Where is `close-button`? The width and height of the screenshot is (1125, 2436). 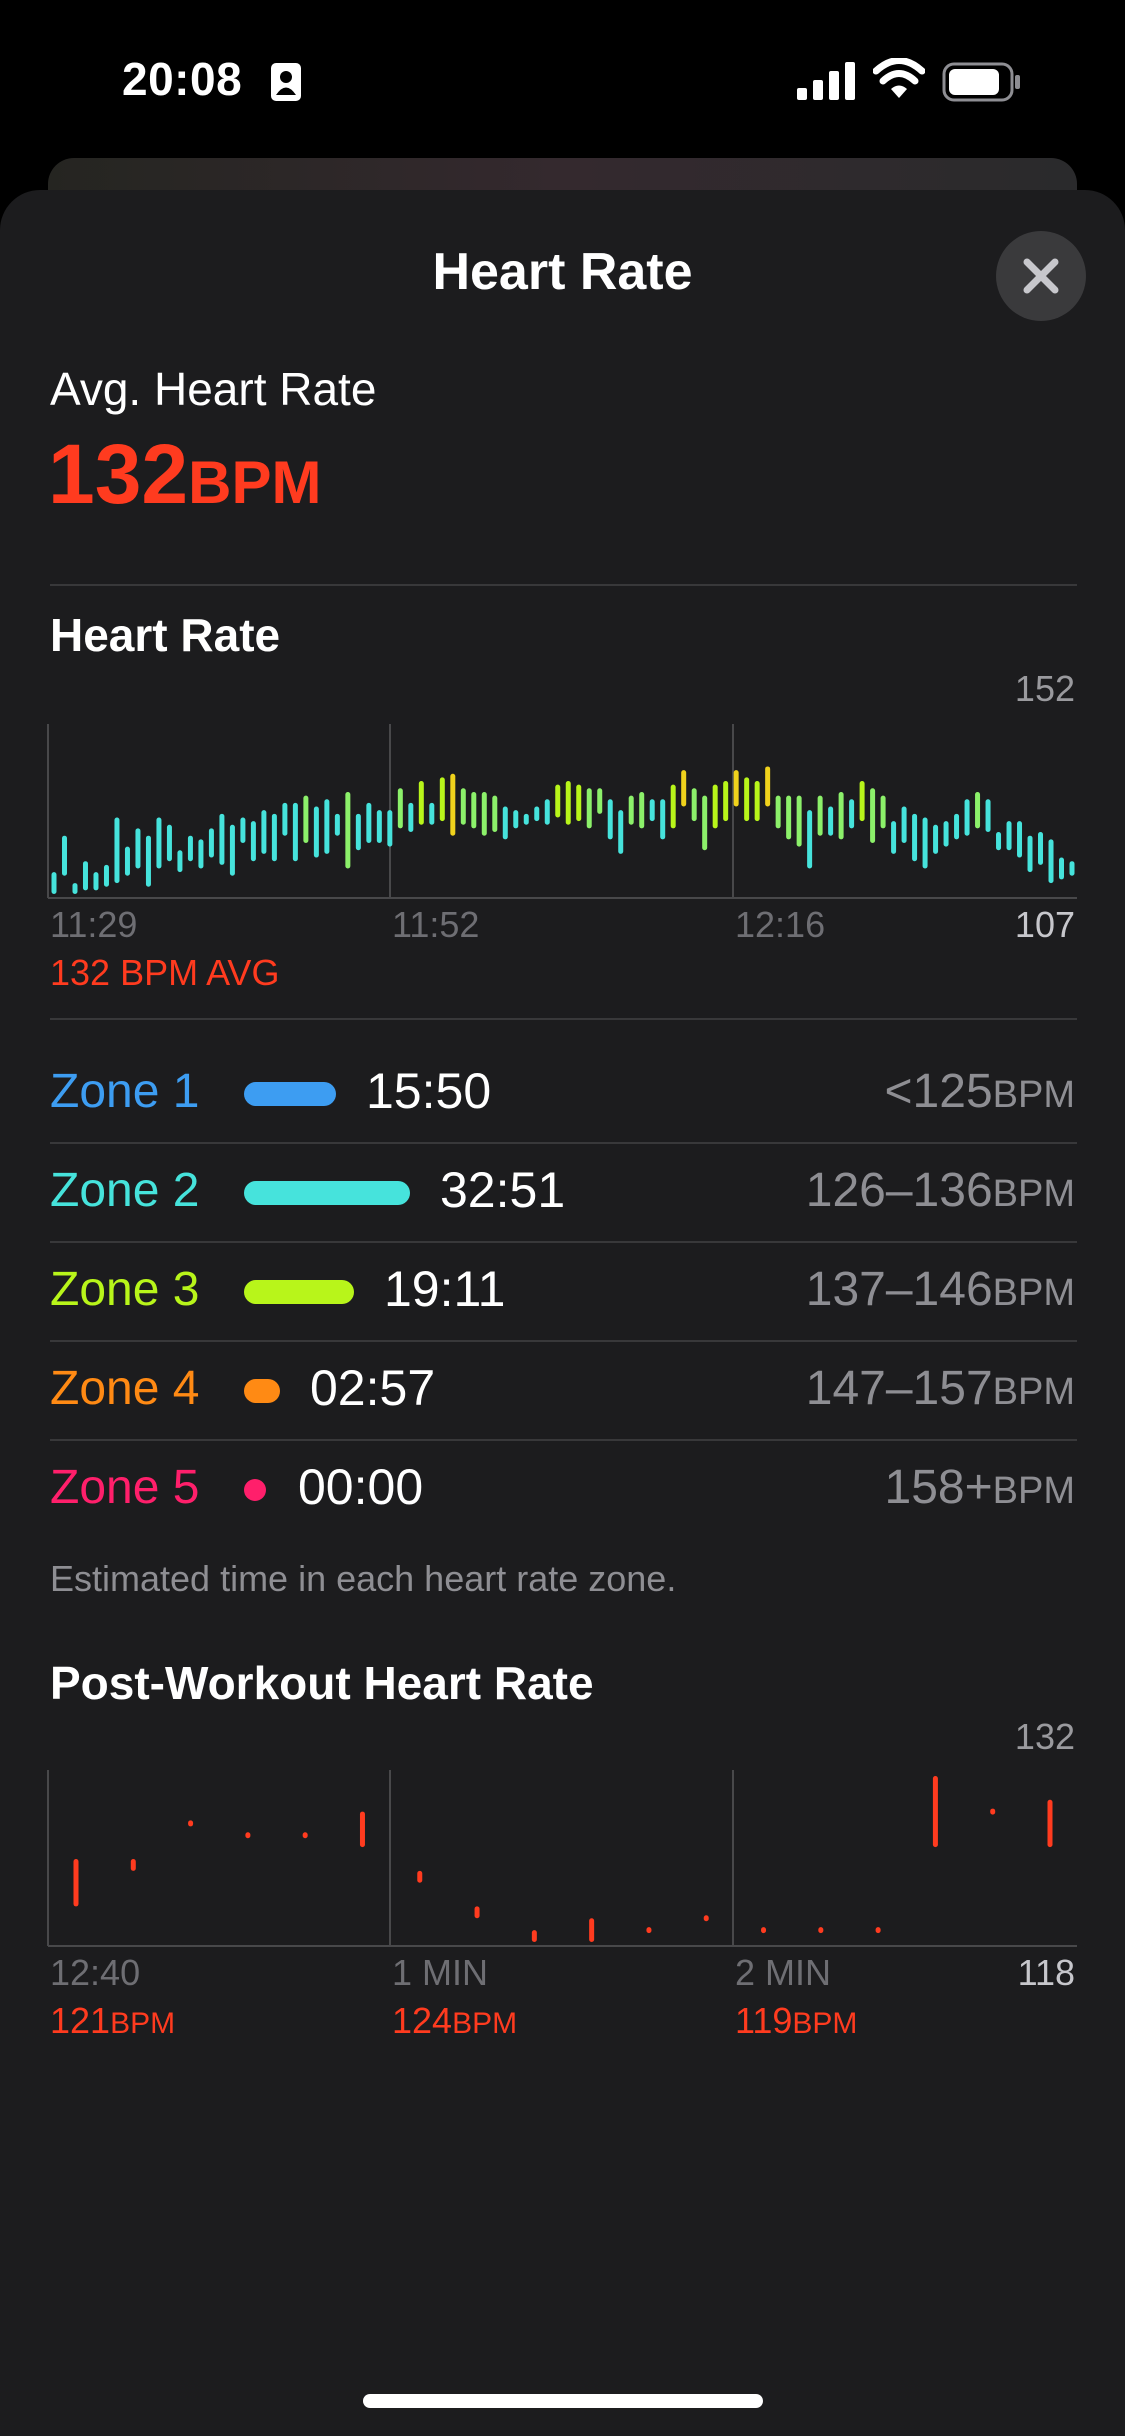
close-button is located at coordinates (1041, 276).